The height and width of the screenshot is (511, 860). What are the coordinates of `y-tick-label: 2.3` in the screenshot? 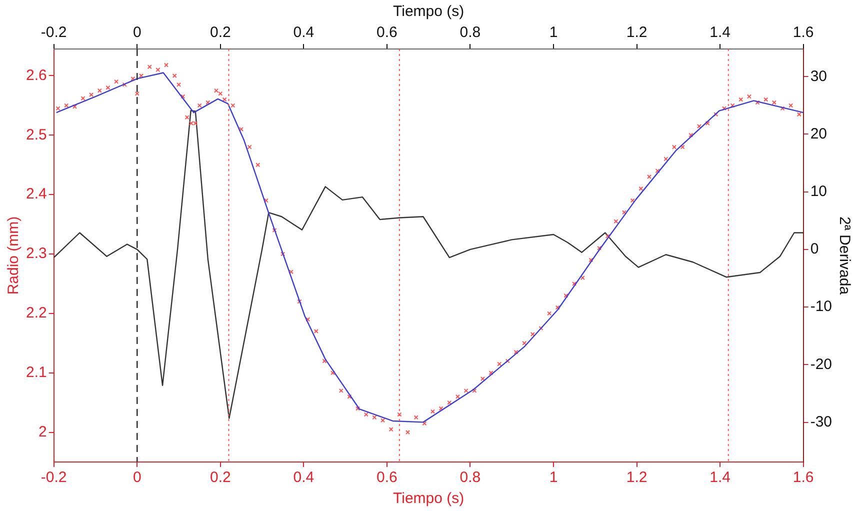 It's located at (36, 253).